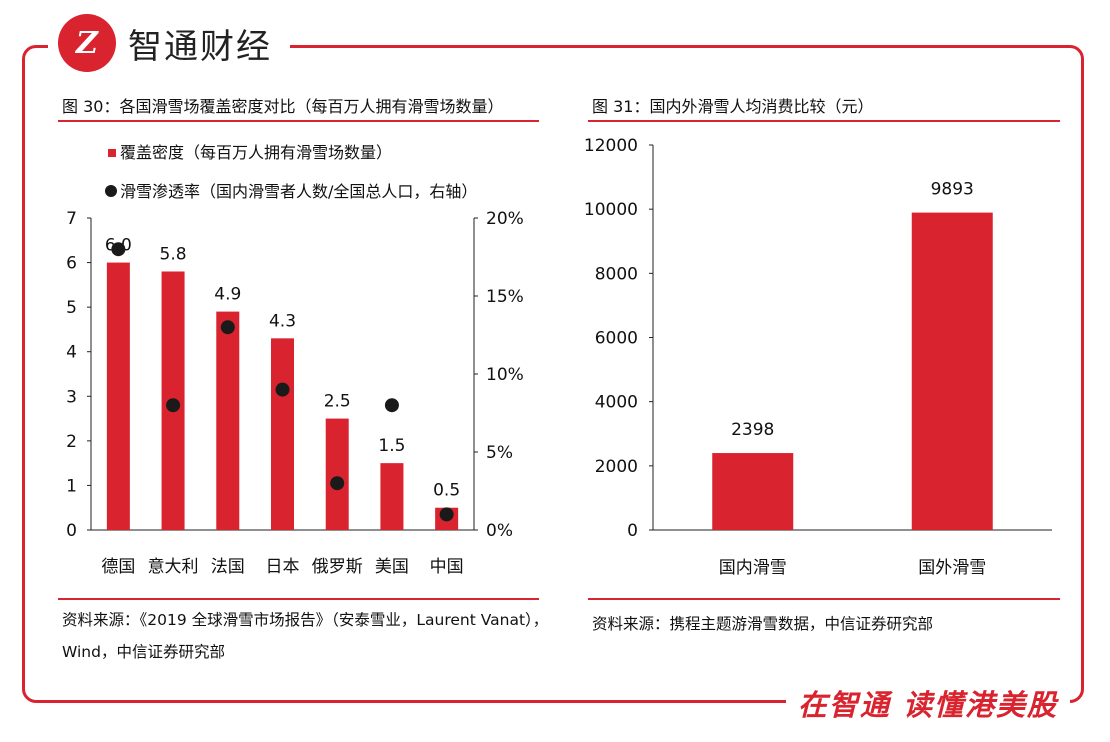 Image resolution: width=1110 pixels, height=742 pixels. What do you see at coordinates (824, 121) in the screenshot?
I see `right-title-rule` at bounding box center [824, 121].